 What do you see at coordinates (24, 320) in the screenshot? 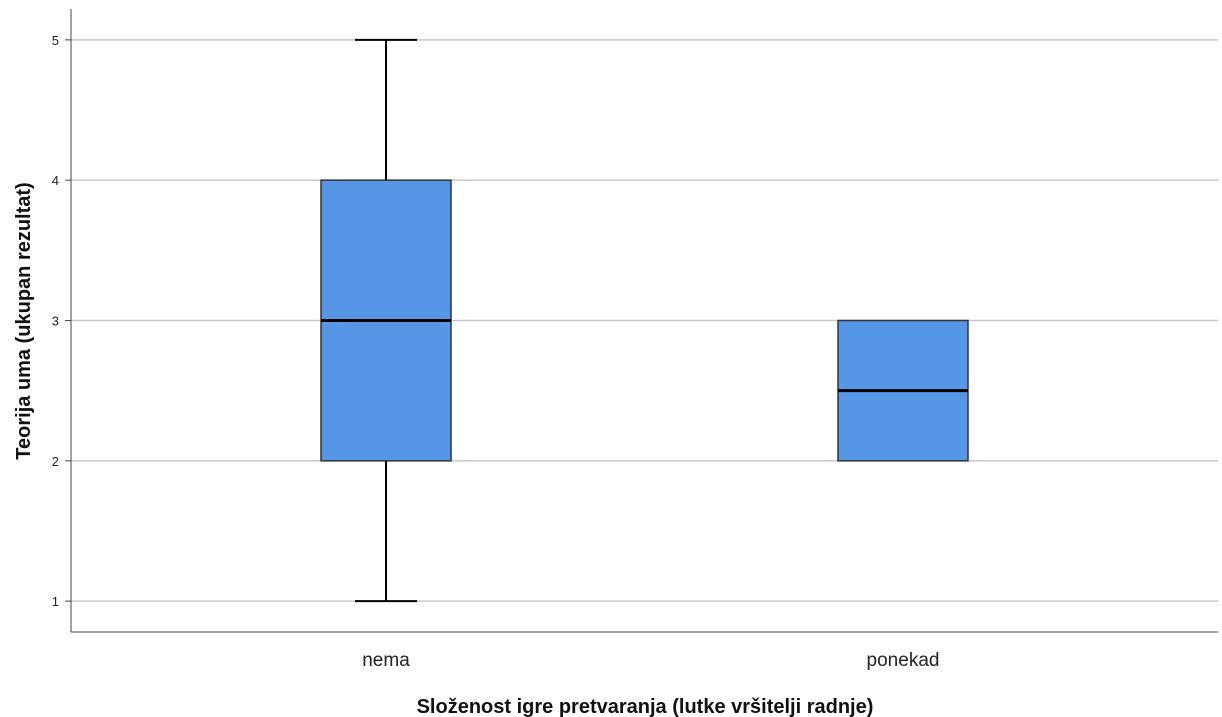
I see `y-axis-title: Teorija uma (ukupan rezultat)` at bounding box center [24, 320].